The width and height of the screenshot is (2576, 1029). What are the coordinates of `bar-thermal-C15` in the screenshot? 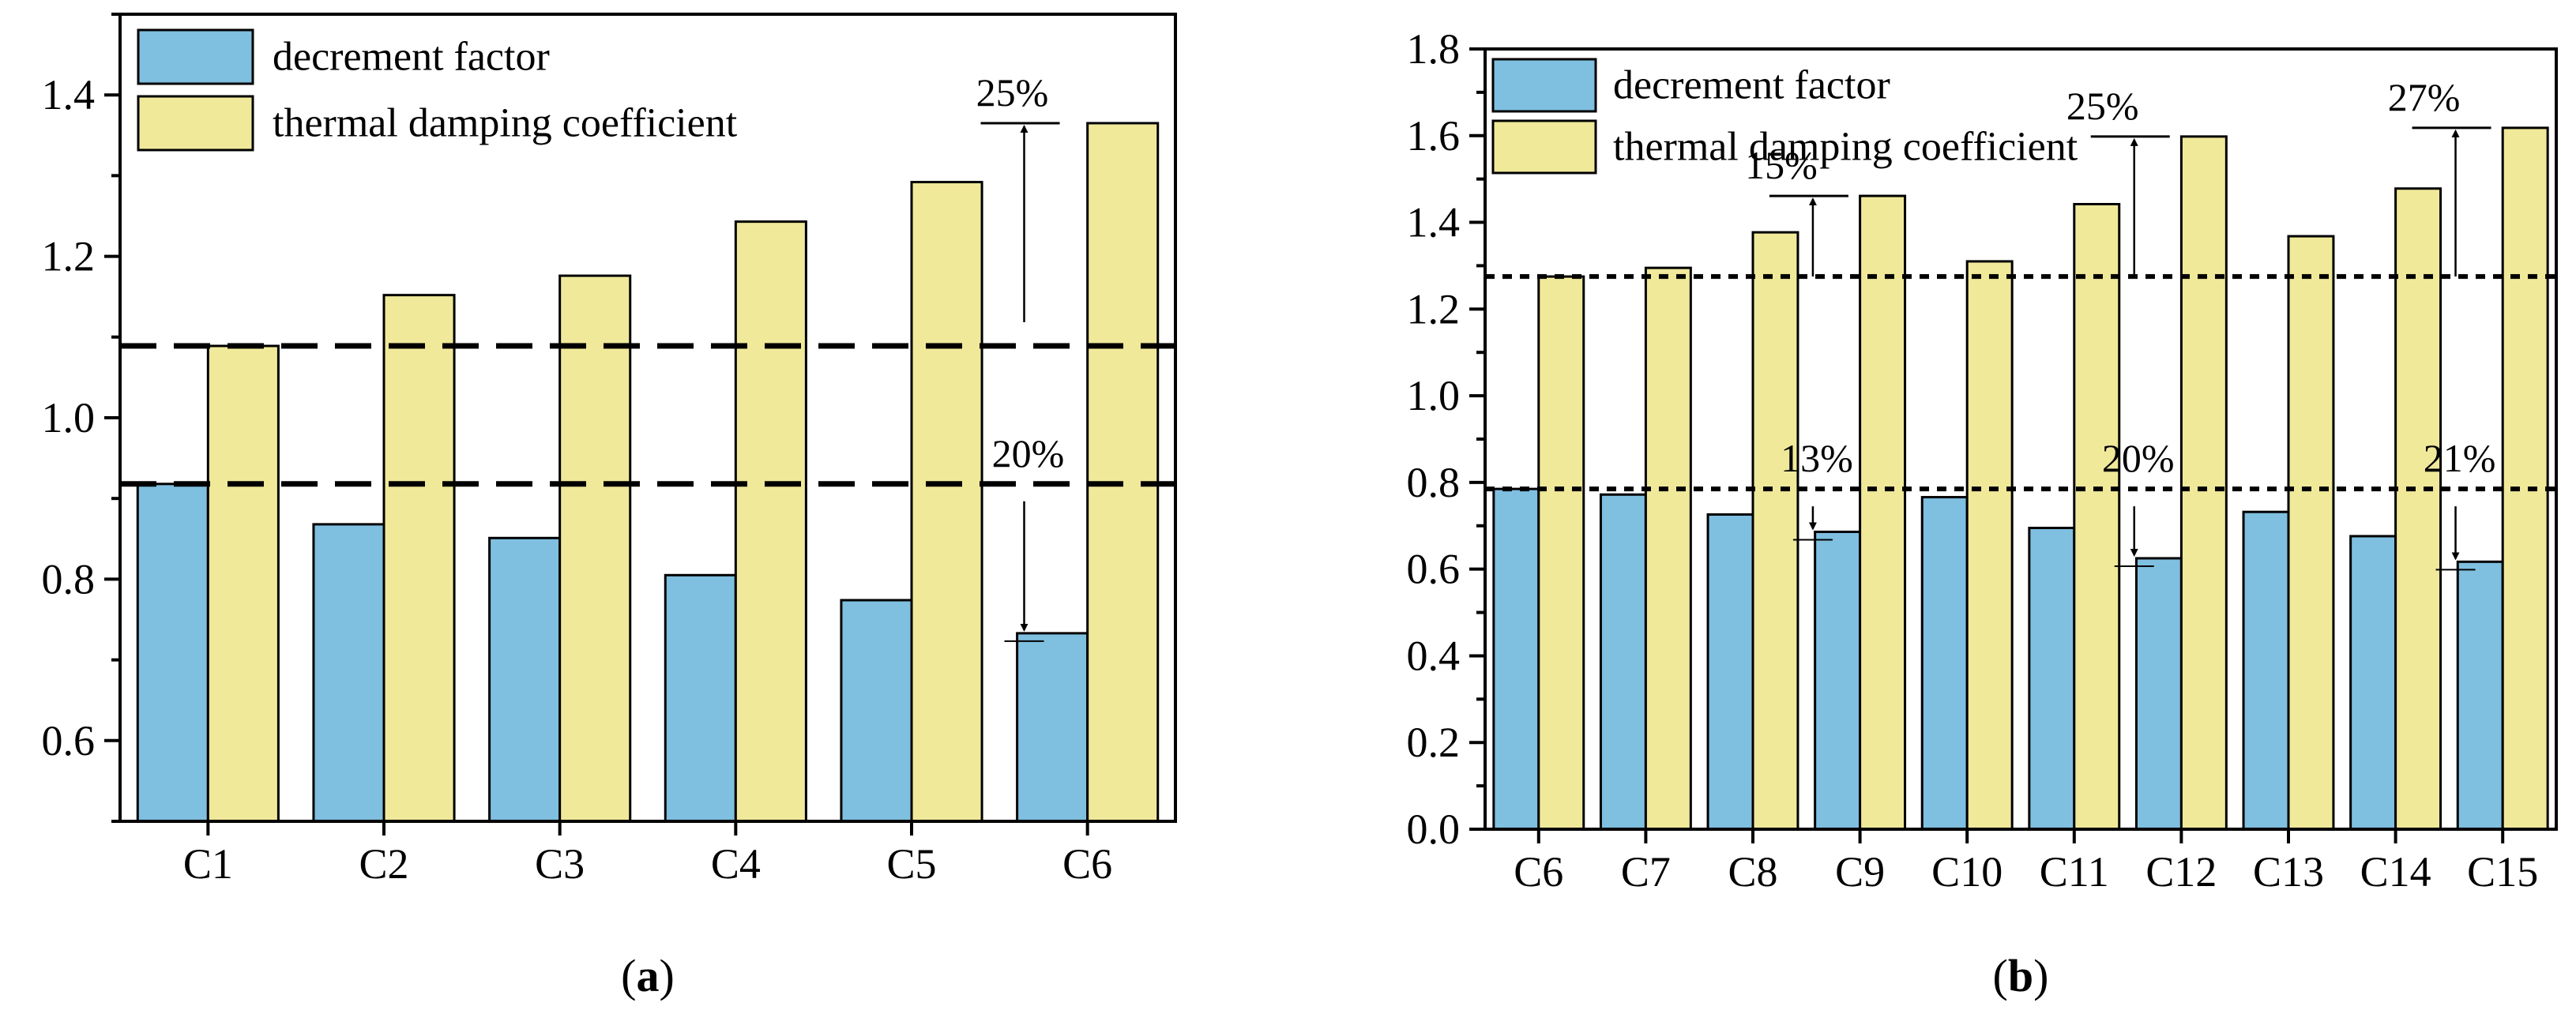 It's located at (2525, 478).